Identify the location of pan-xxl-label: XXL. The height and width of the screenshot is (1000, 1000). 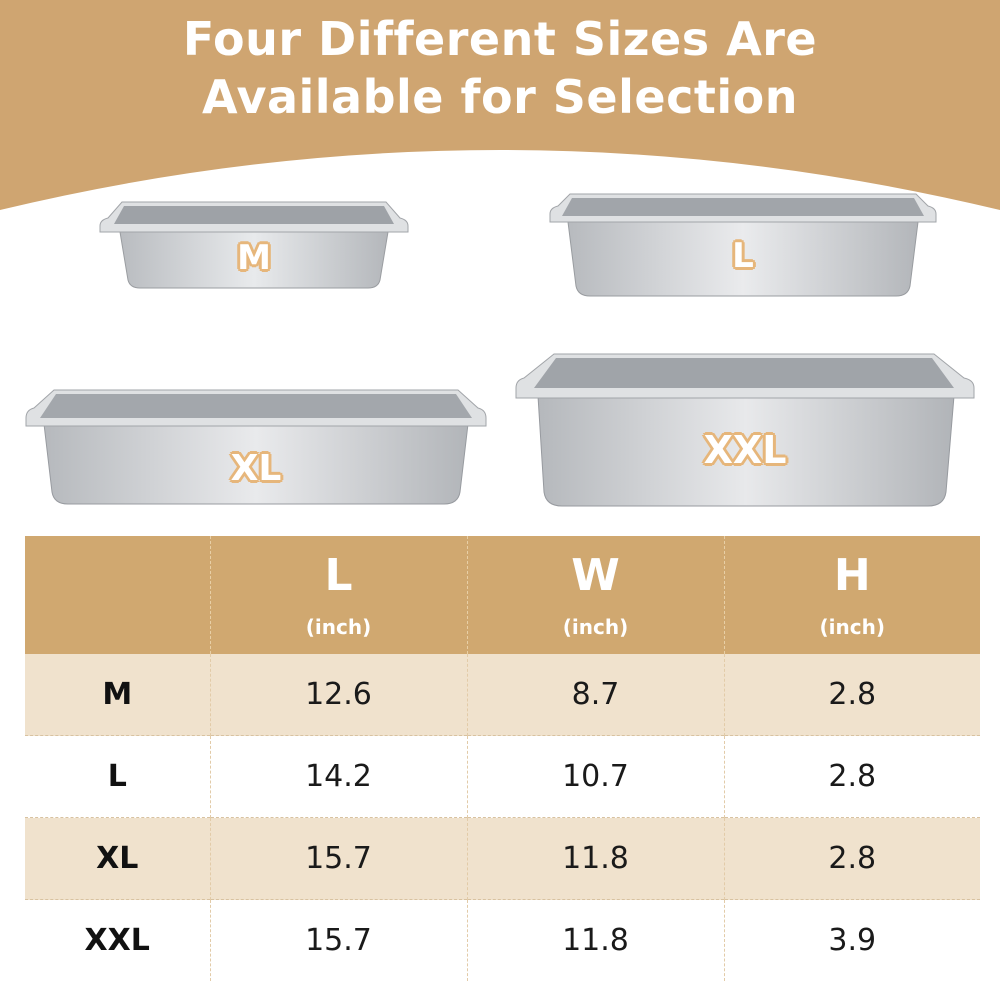
(745, 450).